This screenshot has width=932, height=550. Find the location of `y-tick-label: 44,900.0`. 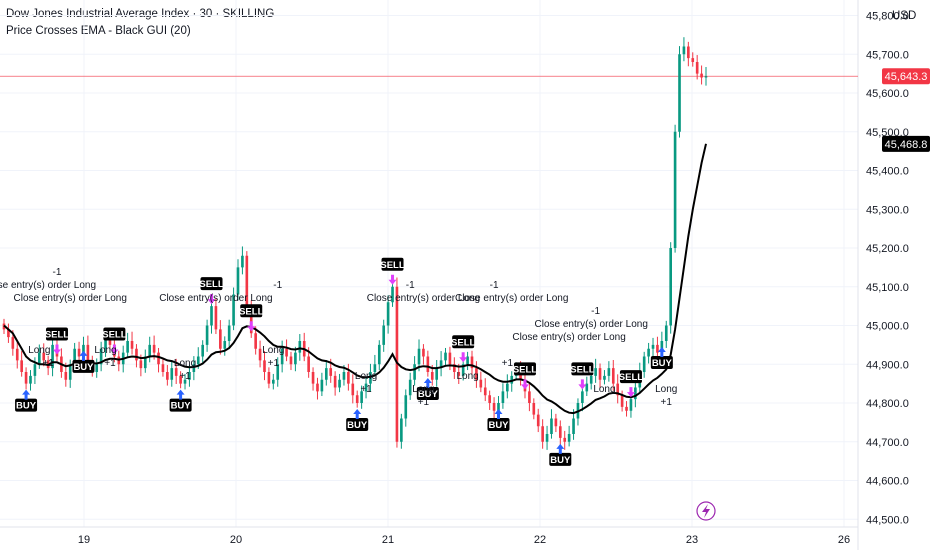

y-tick-label: 44,900.0 is located at coordinates (887, 365).